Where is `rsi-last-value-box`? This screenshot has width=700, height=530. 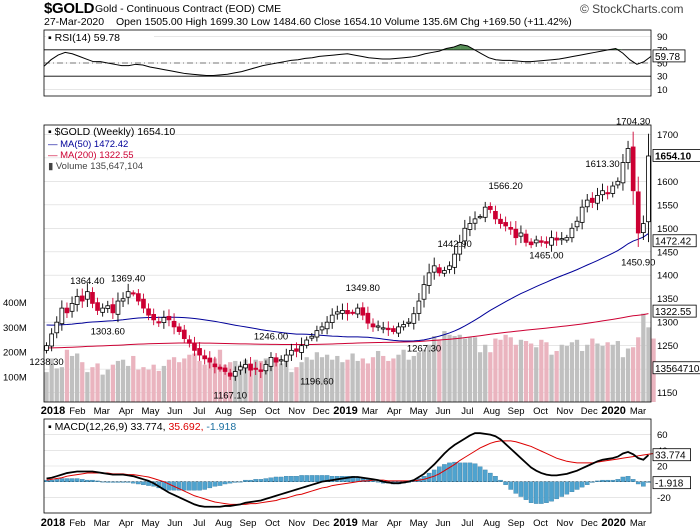
rsi-last-value-box is located at coordinates (669, 56).